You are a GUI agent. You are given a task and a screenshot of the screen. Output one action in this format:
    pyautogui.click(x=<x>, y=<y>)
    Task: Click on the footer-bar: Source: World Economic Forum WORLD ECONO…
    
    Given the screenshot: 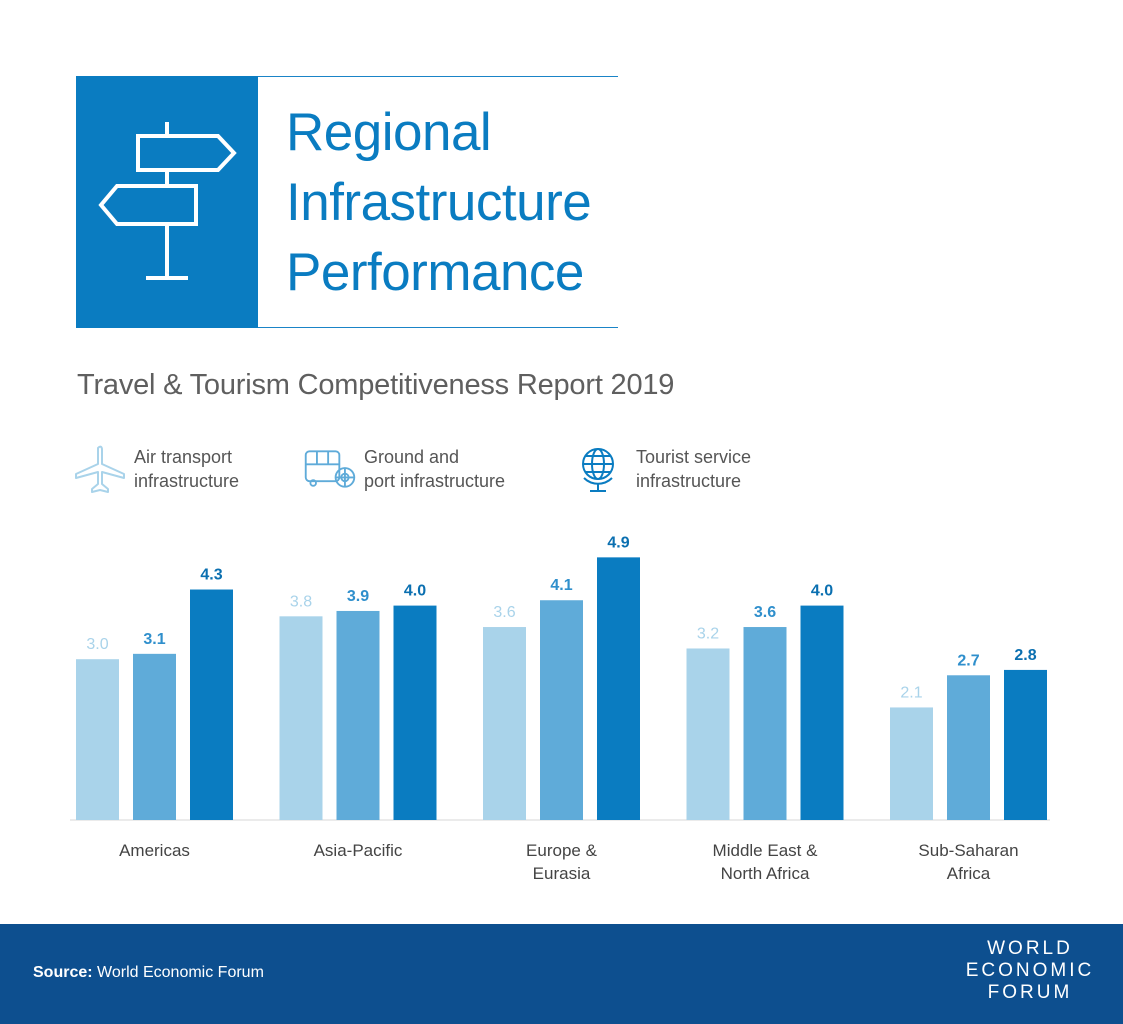 What is the action you would take?
    pyautogui.click(x=561, y=974)
    